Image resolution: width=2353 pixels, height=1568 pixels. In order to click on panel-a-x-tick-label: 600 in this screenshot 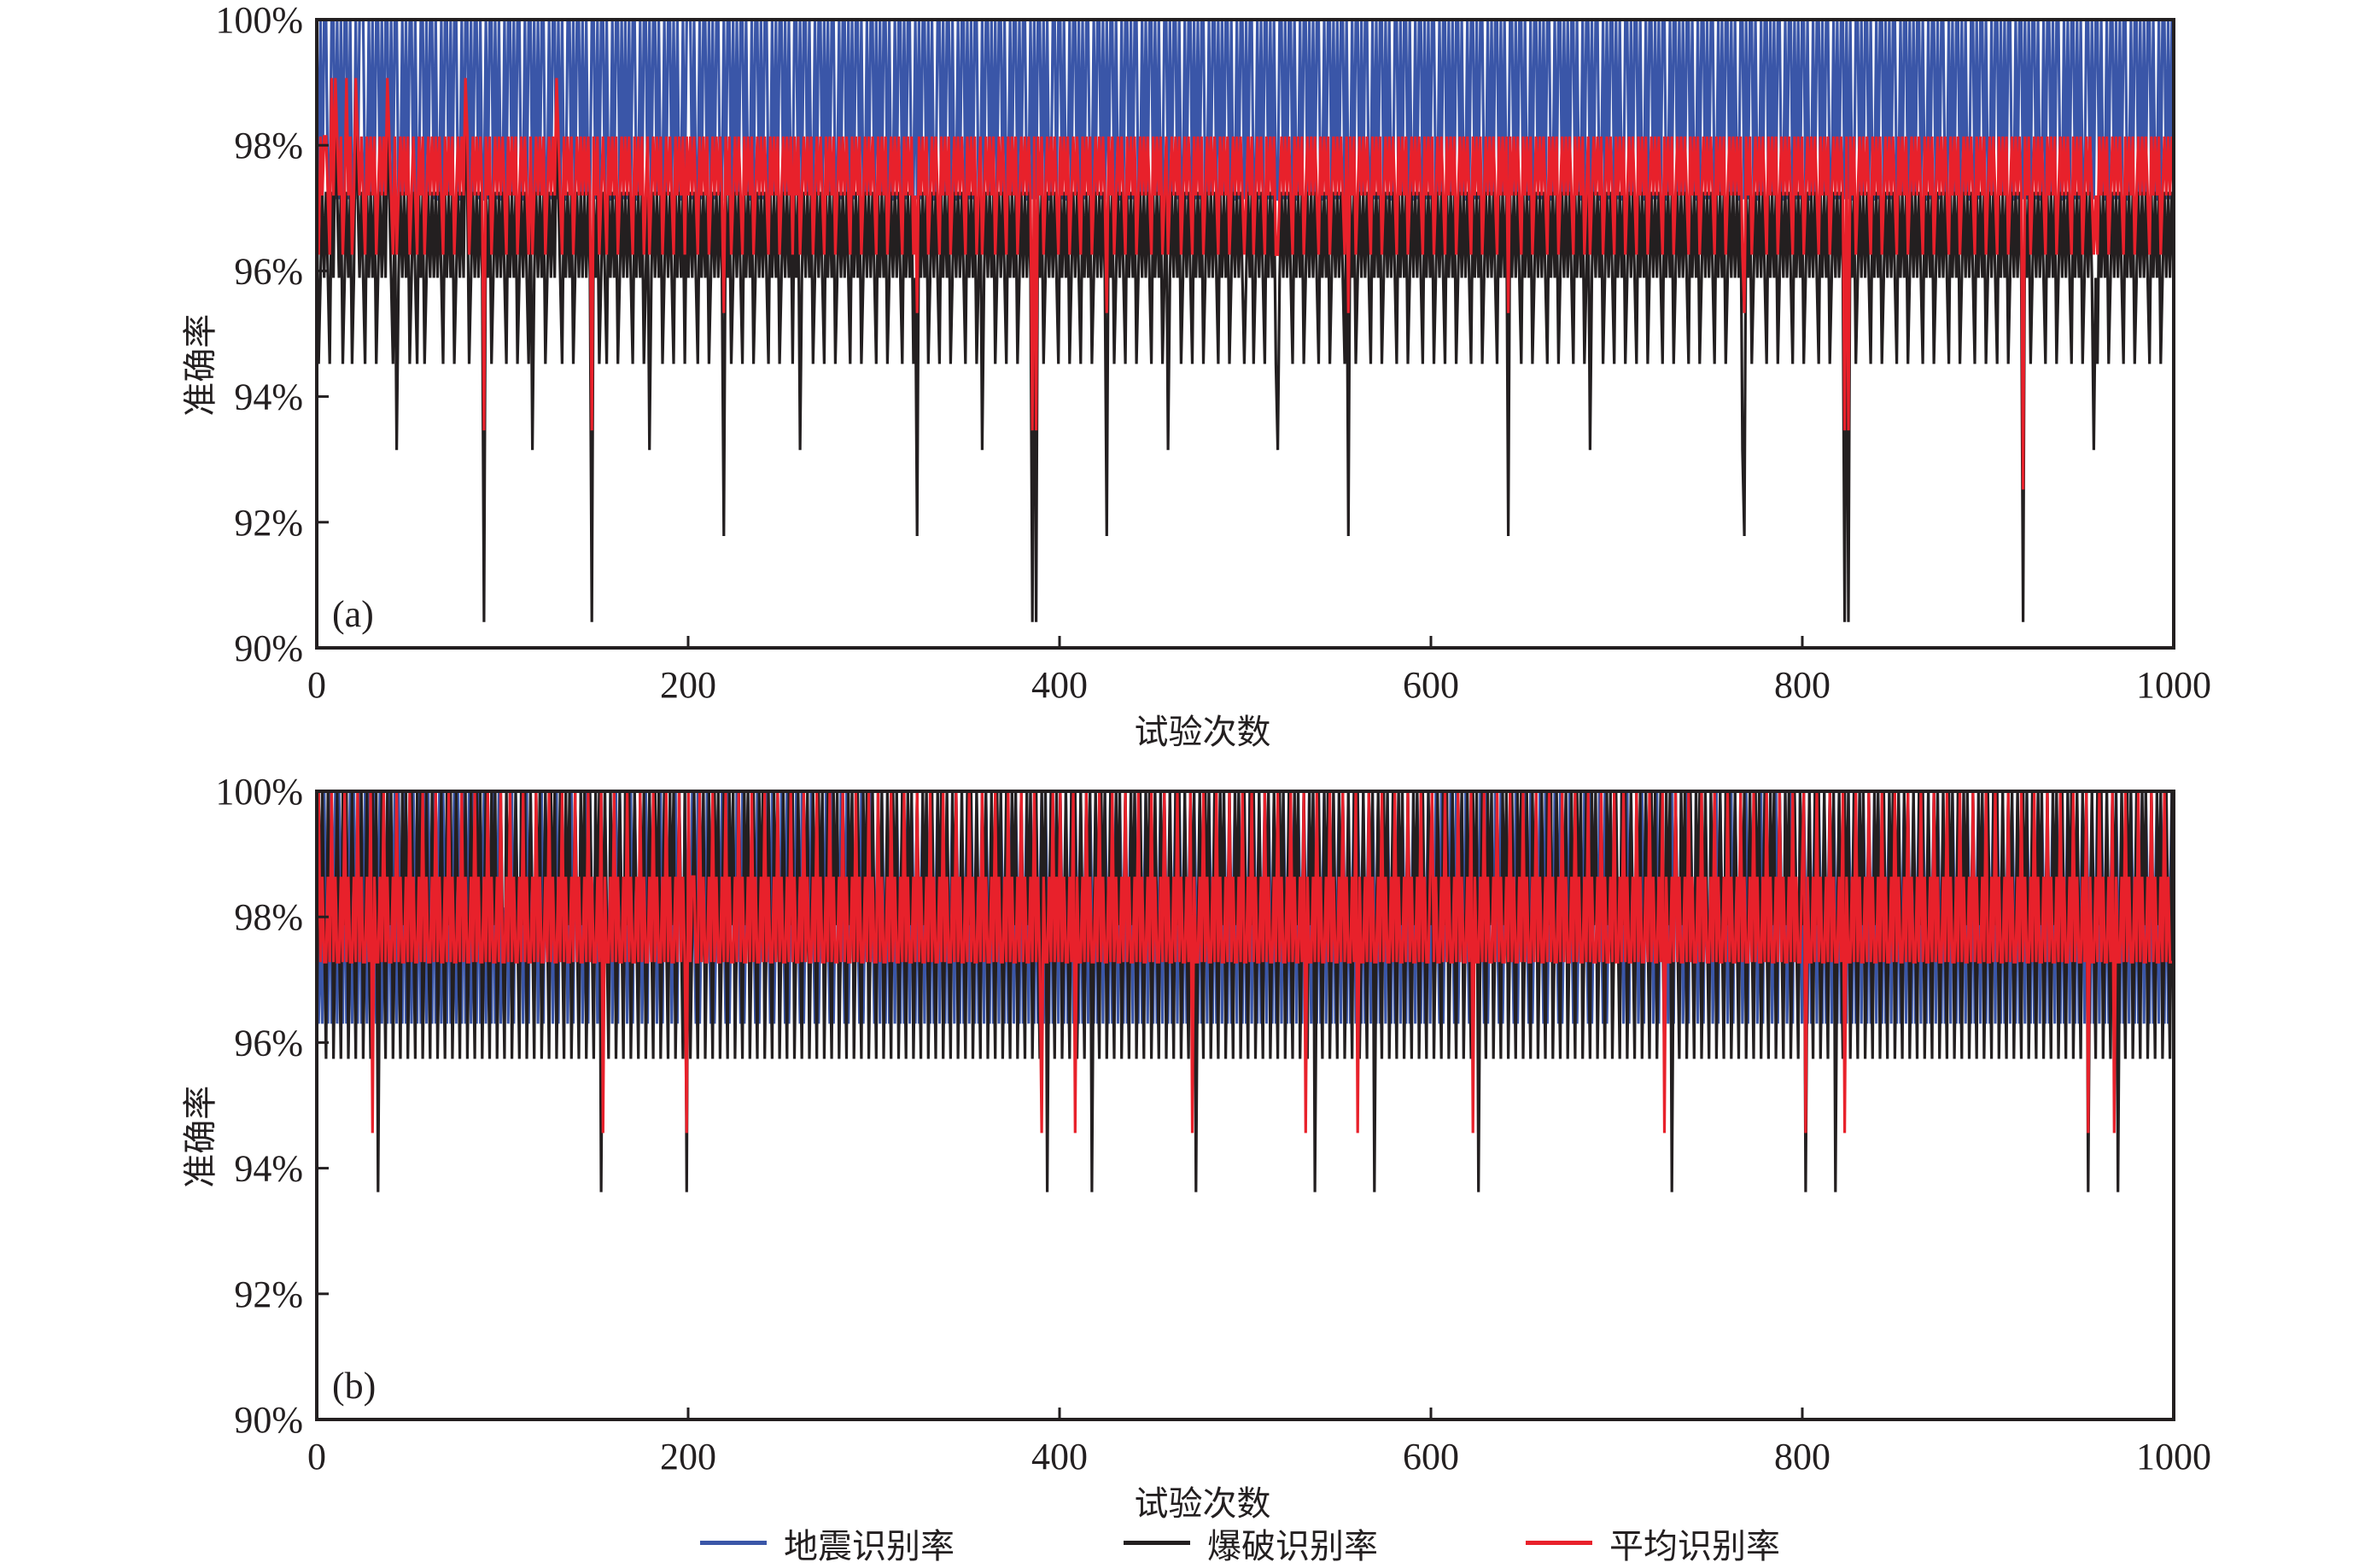, I will do `click(1431, 685)`.